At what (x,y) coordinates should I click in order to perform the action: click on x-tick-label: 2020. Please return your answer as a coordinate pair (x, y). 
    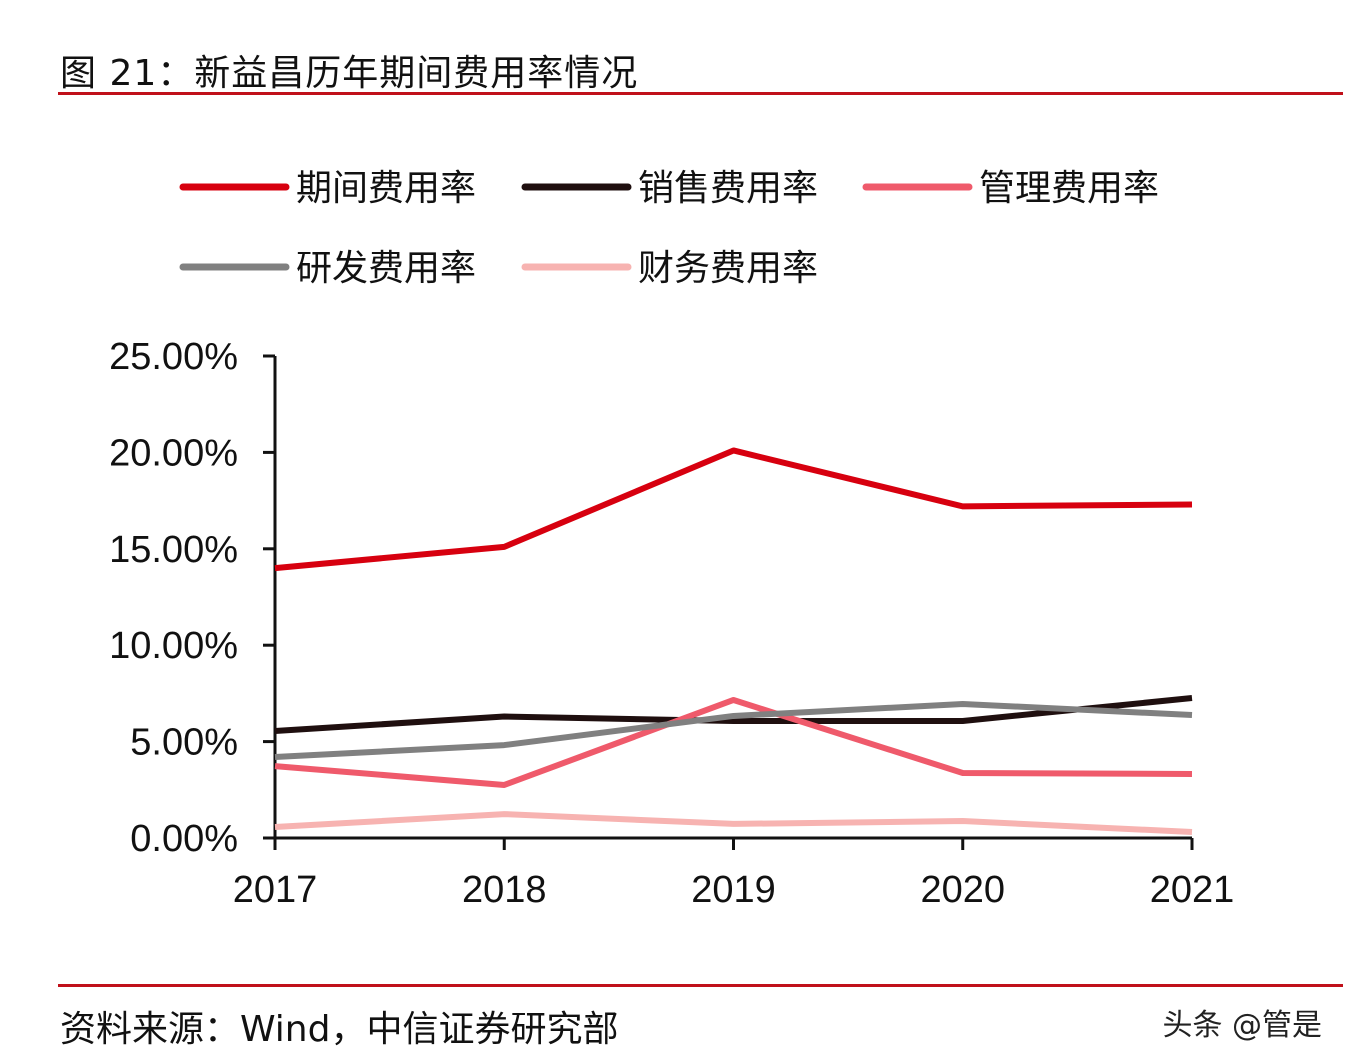
    Looking at the image, I should click on (962, 890).